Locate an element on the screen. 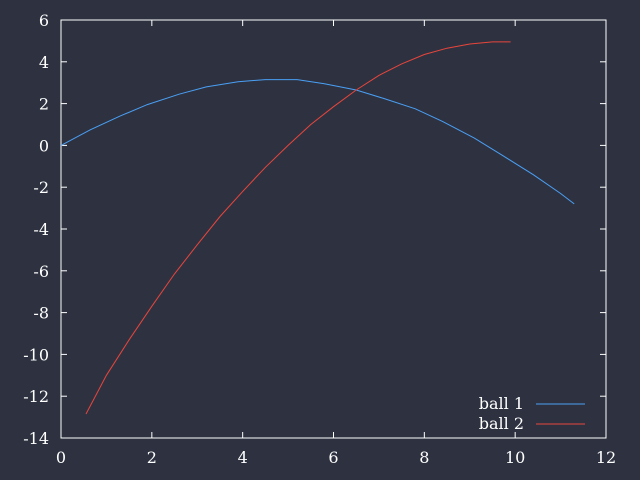 The width and height of the screenshot is (640, 480). legend-label: ball 1 is located at coordinates (501, 403).